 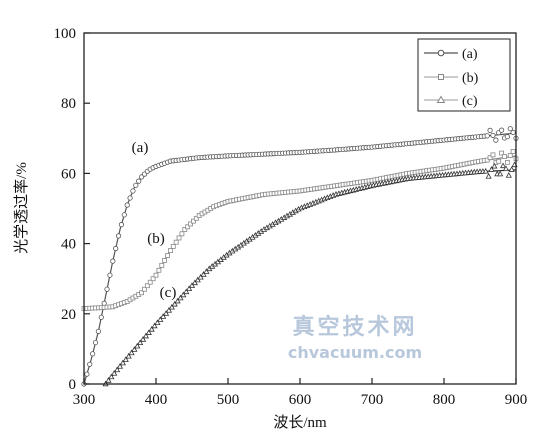 I want to click on watermark: 真空技术网 chvacuum.com, so click(x=355, y=338).